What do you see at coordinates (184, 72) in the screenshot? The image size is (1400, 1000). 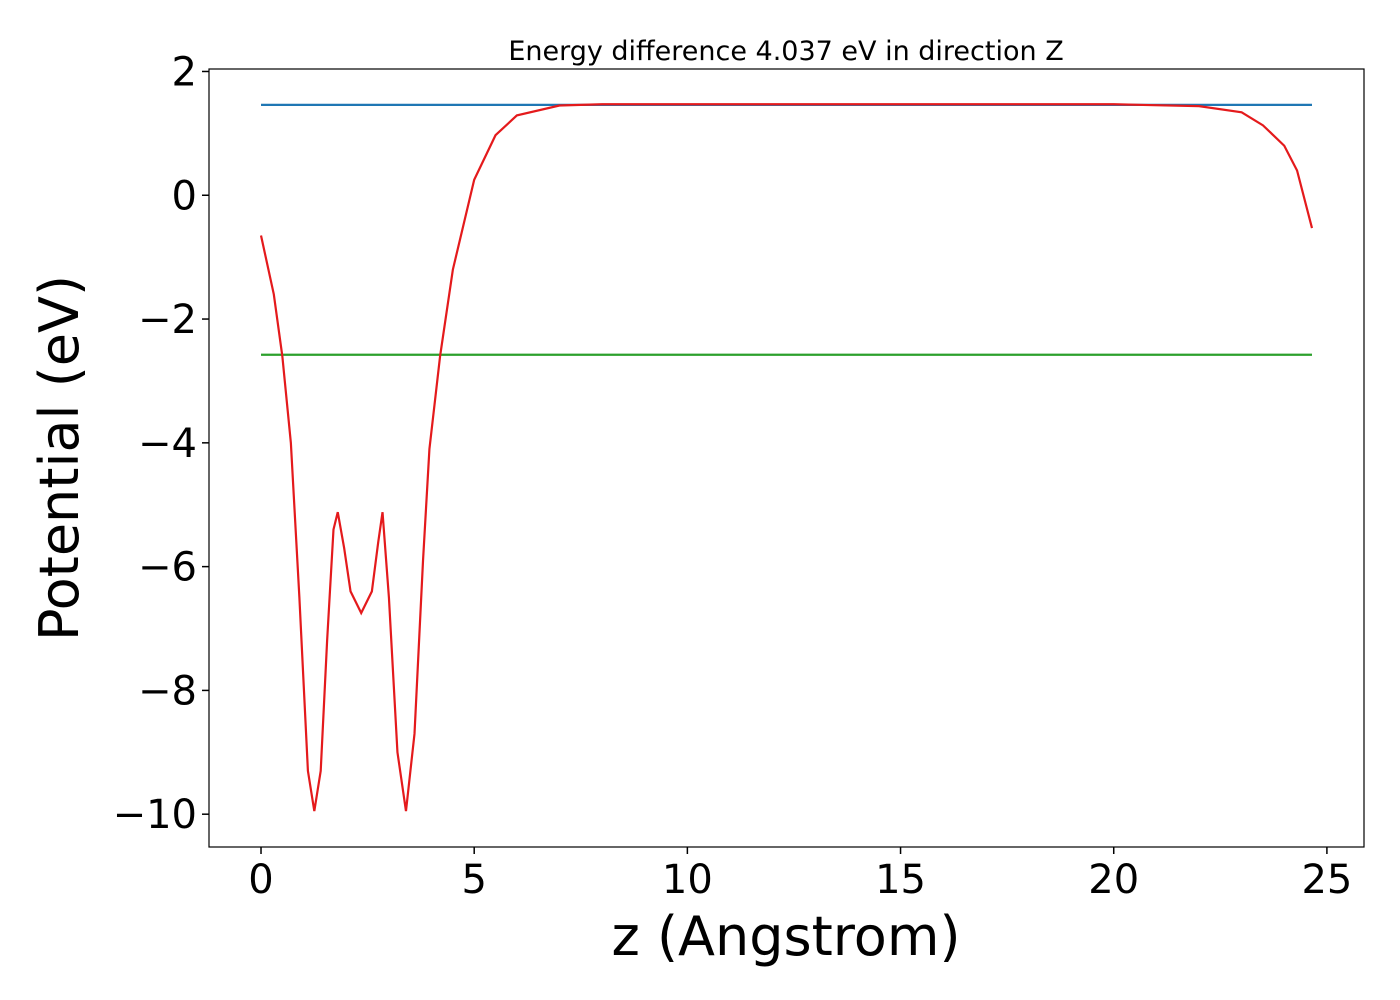 I see `y-tick-label: 2` at bounding box center [184, 72].